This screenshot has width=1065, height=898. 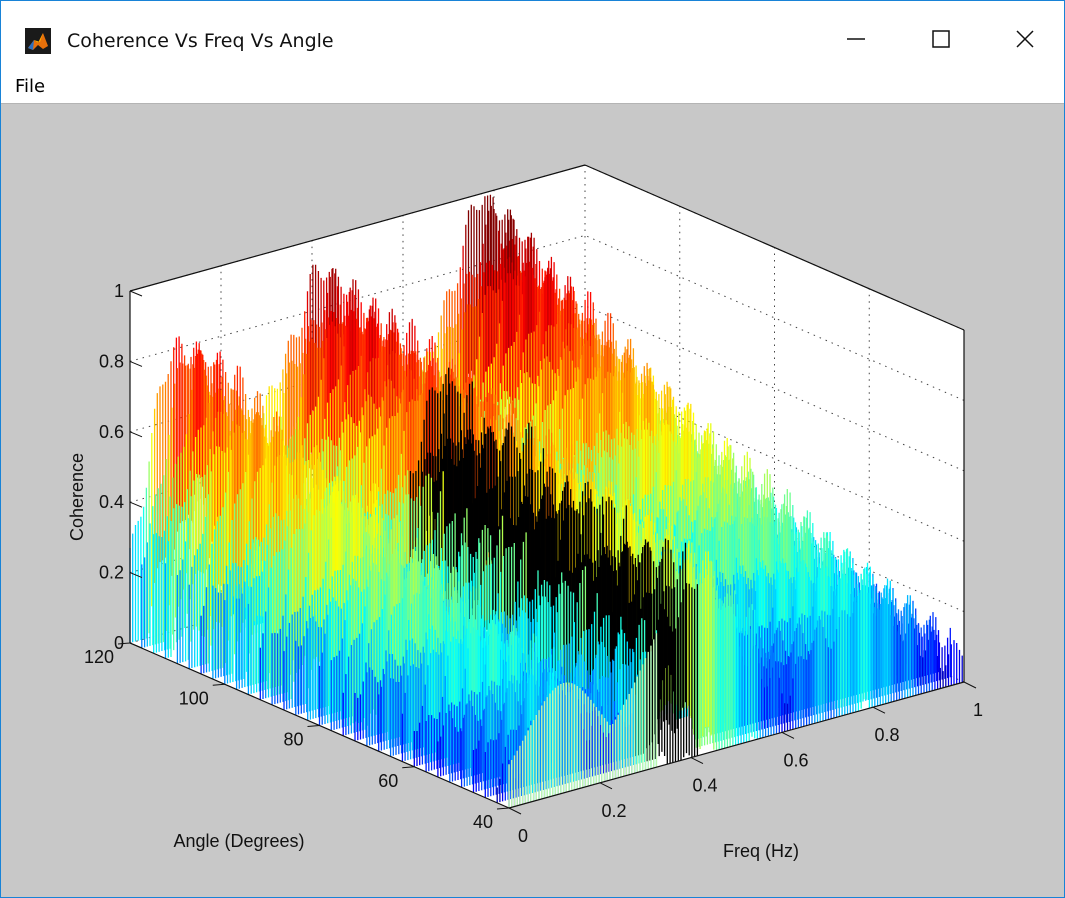 I want to click on y-tick-label: 60, so click(x=388, y=781).